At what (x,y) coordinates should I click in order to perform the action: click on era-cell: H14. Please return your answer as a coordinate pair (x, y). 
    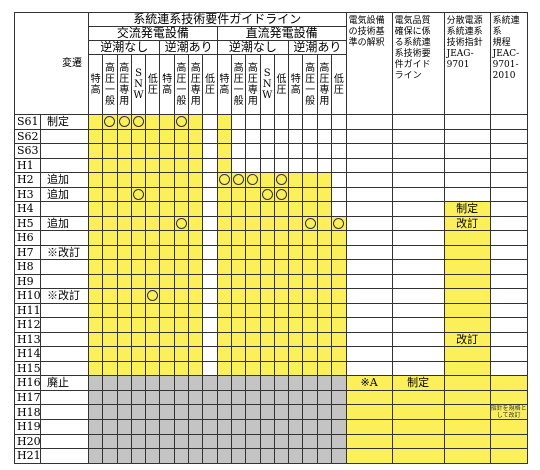
    Looking at the image, I should click on (27, 354).